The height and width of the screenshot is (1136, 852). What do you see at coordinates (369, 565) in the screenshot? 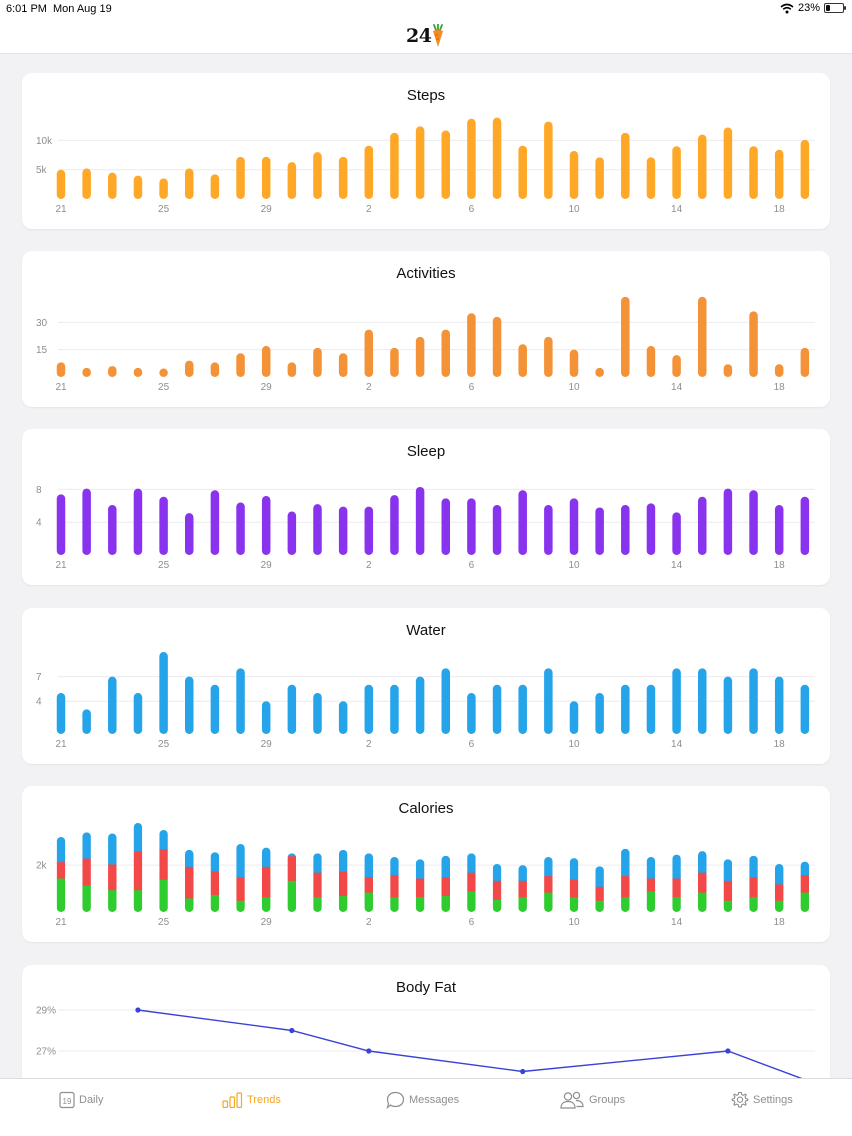
I see `sleep-x-tick-label: 2` at bounding box center [369, 565].